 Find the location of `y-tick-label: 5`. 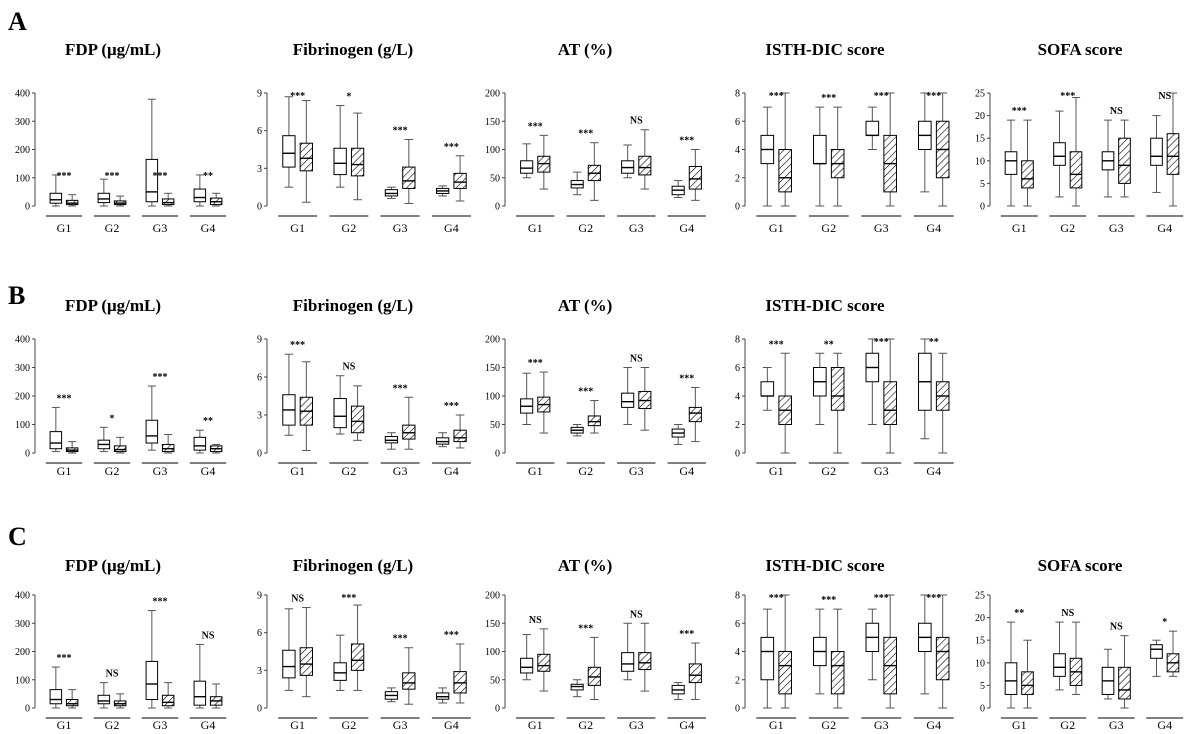

y-tick-label: 5 is located at coordinates (982, 184).